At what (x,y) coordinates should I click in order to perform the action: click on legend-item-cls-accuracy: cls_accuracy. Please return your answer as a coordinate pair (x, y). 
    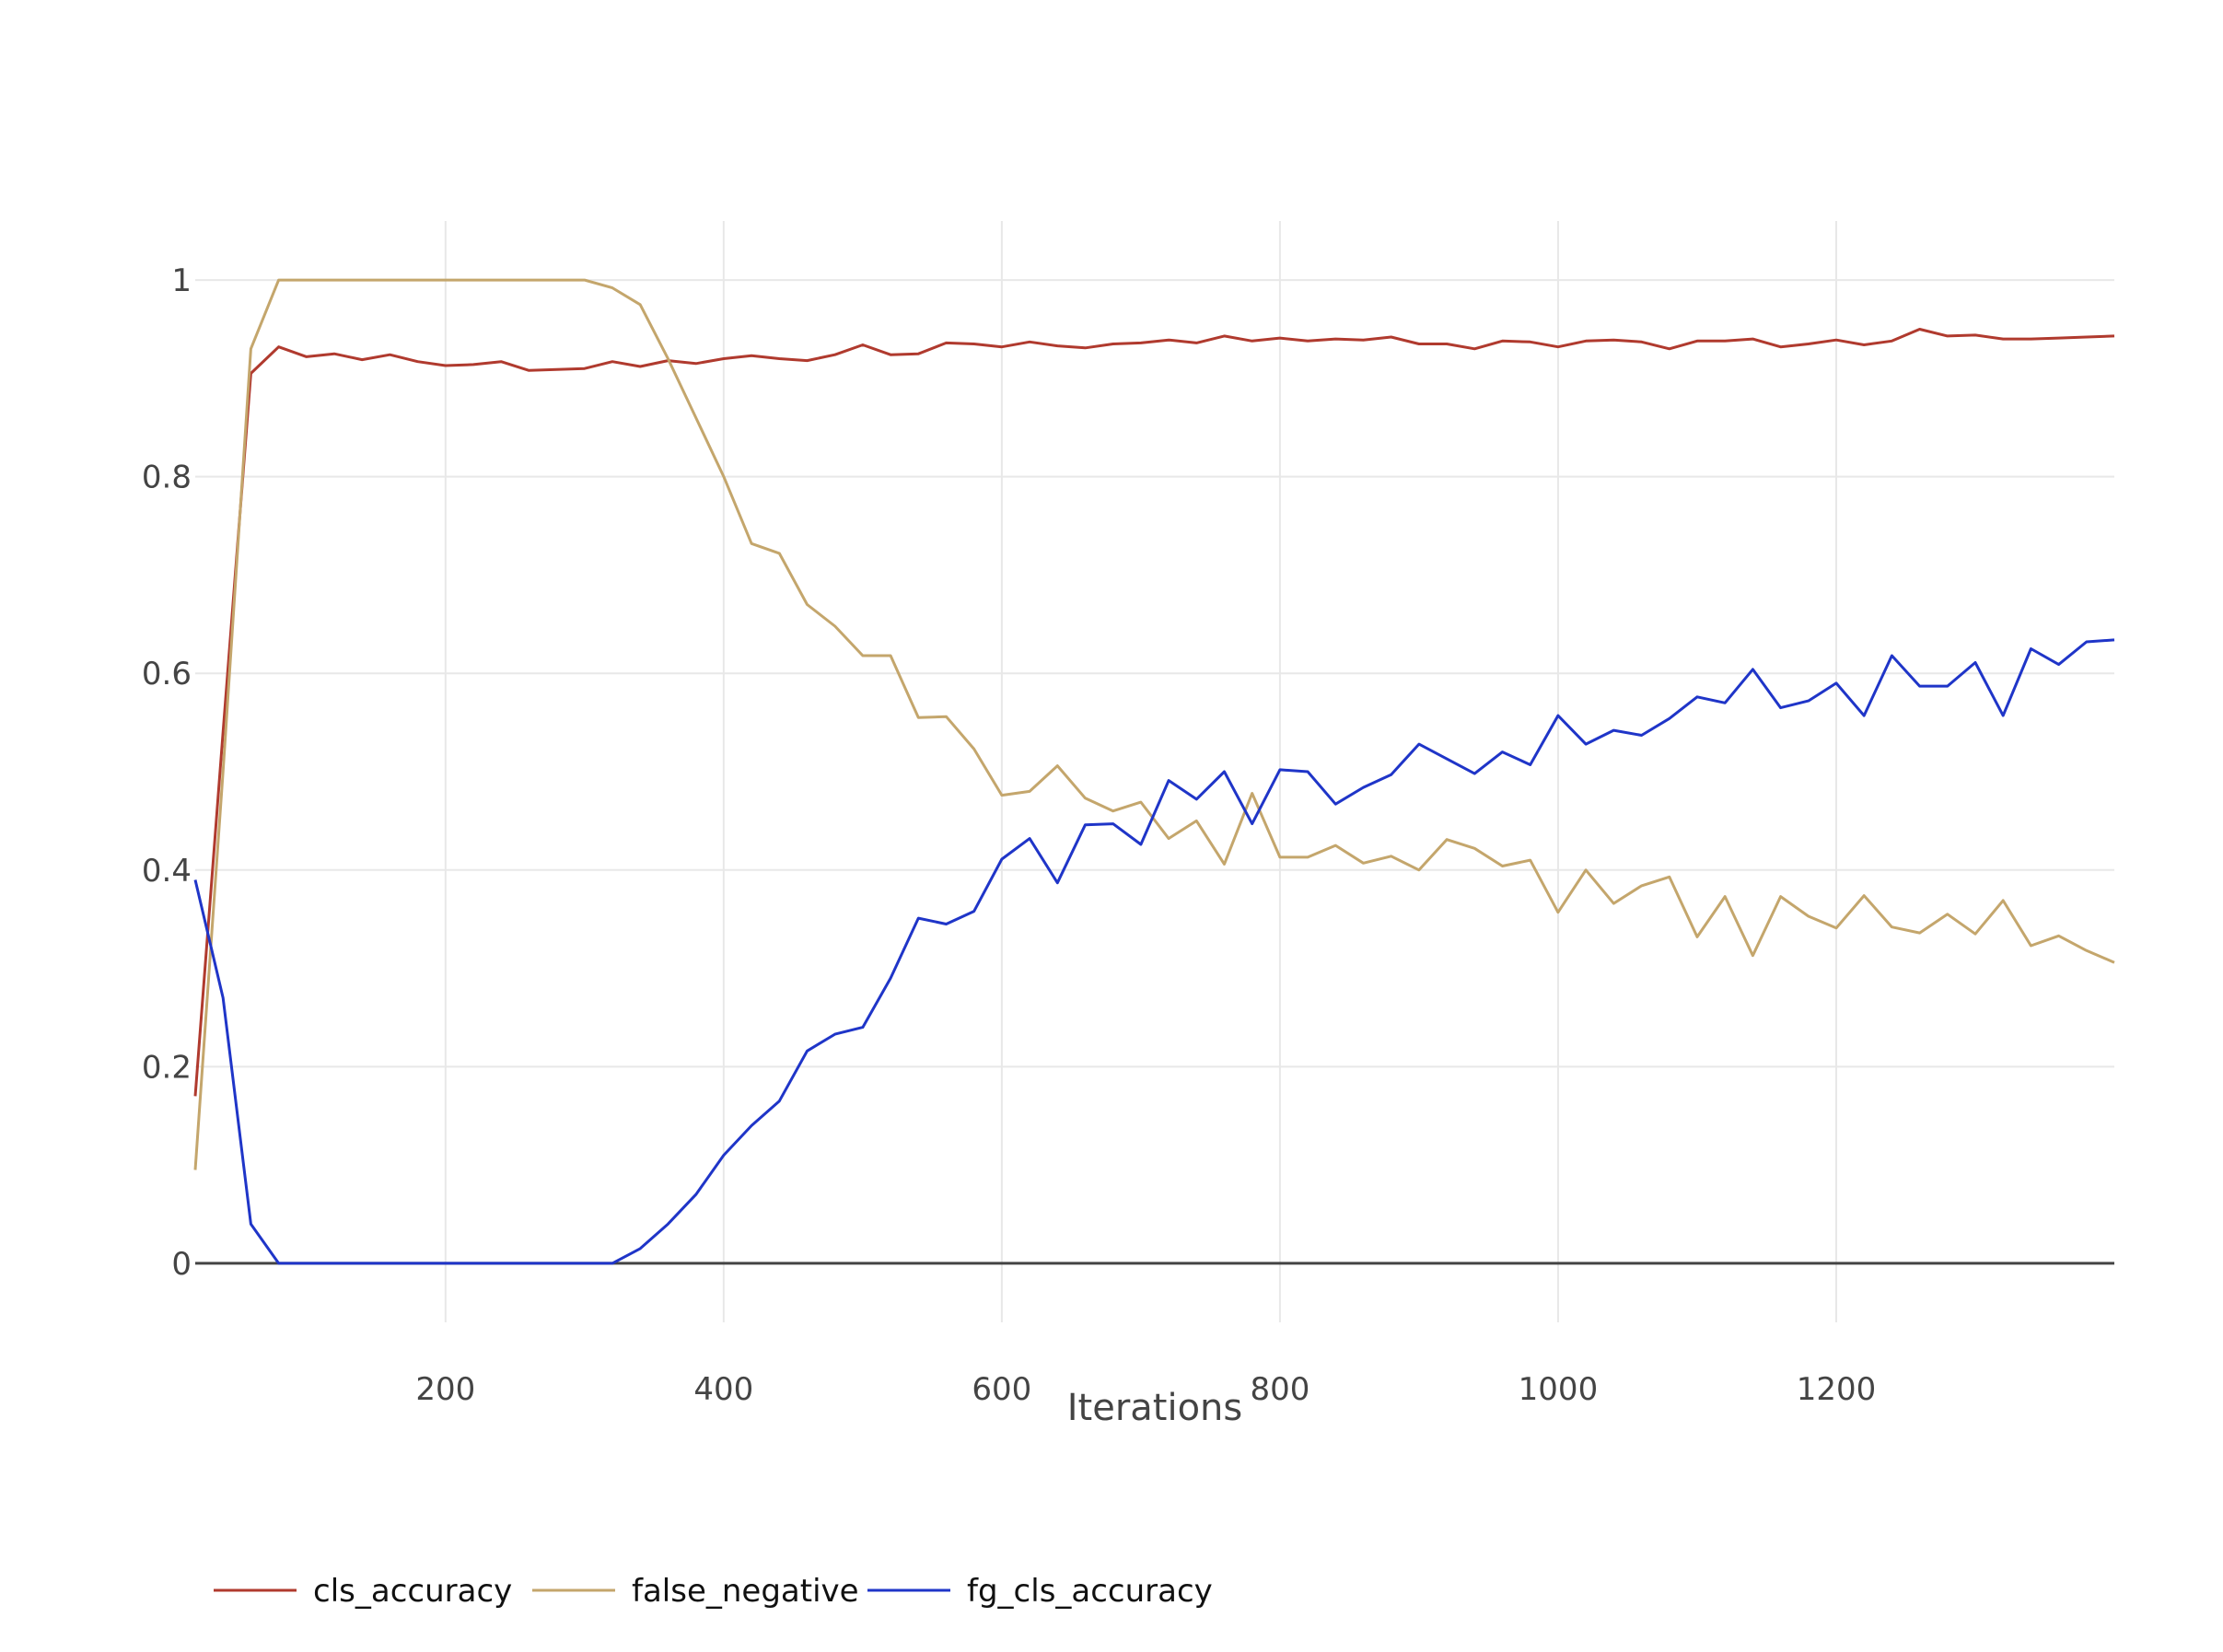
    Looking at the image, I should click on (363, 1591).